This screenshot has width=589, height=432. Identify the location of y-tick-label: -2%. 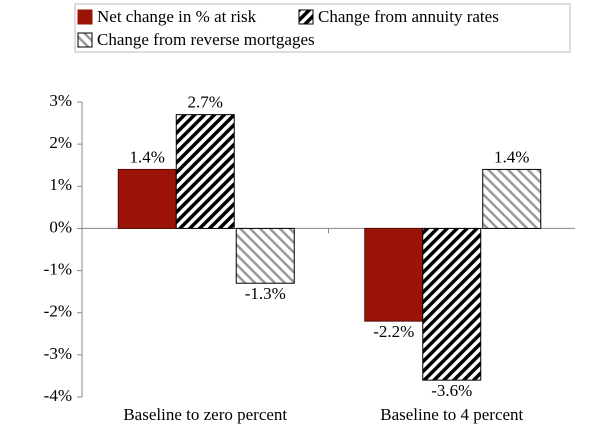
(58, 311).